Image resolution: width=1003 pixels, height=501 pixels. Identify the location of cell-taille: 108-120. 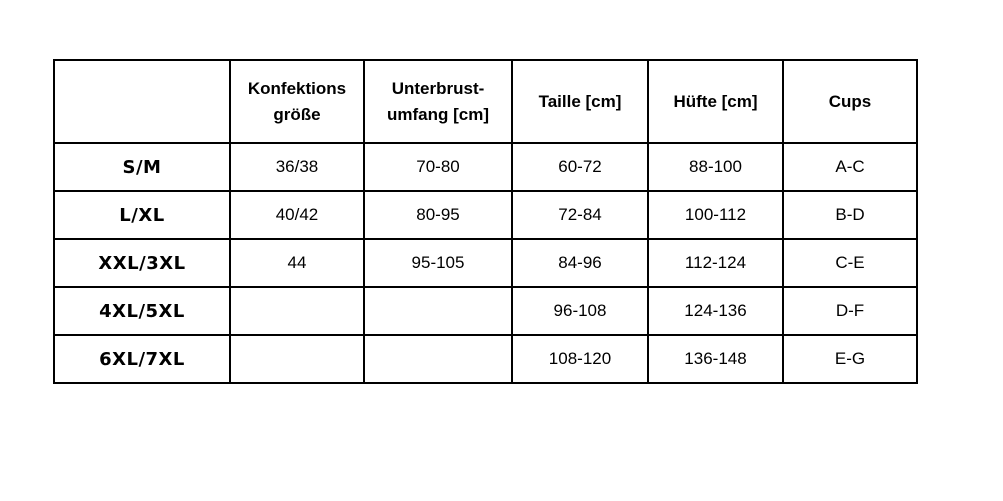
(580, 359).